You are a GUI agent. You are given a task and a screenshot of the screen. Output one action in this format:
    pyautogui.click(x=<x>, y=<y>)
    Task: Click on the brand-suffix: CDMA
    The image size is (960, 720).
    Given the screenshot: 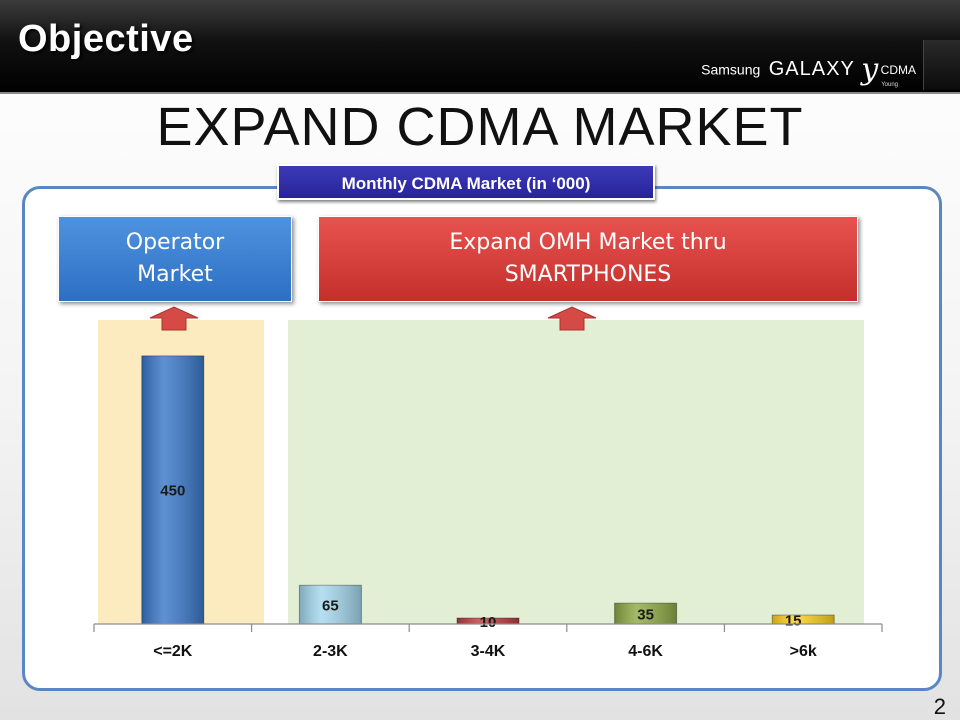 What is the action you would take?
    pyautogui.click(x=898, y=69)
    